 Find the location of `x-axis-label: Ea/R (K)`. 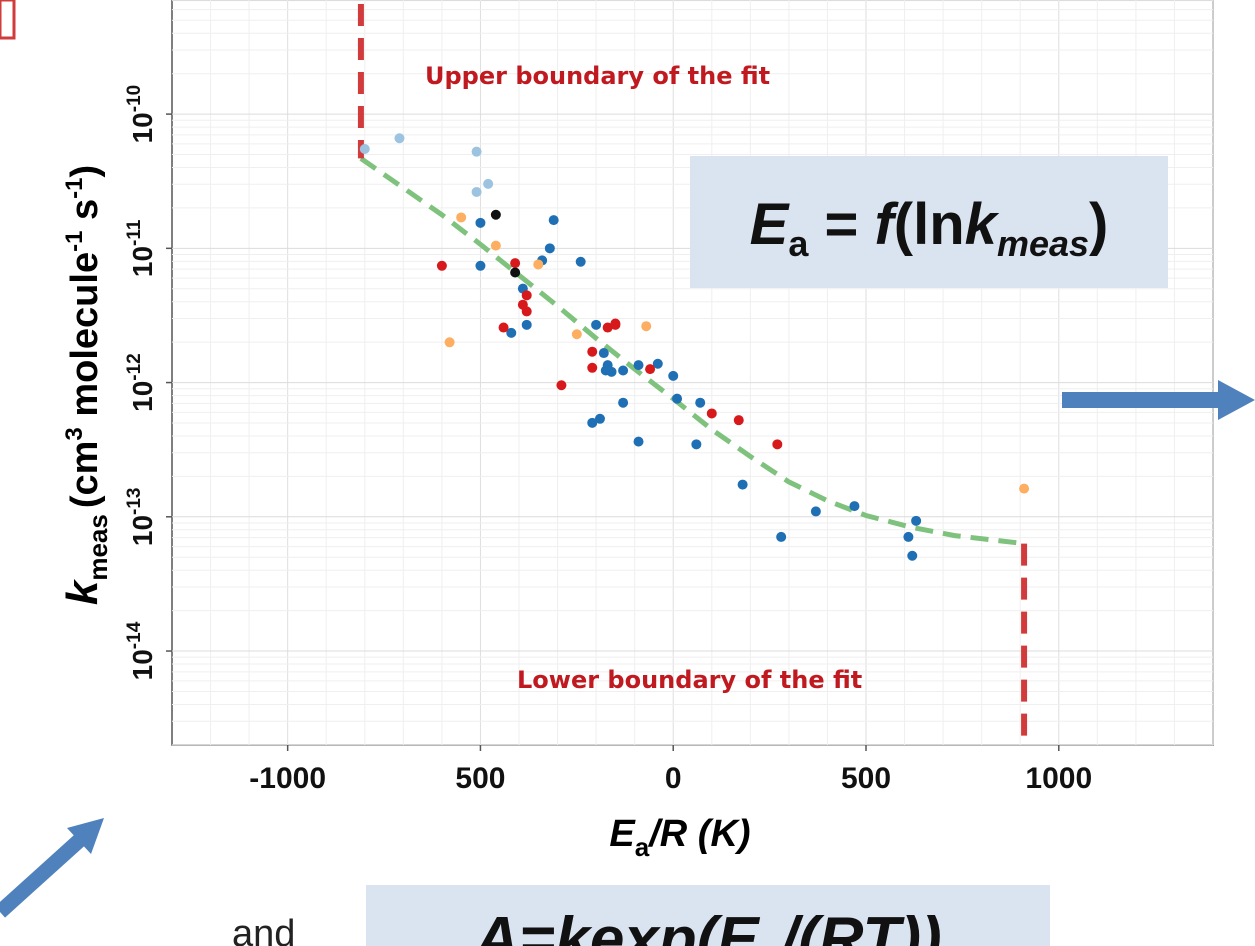

x-axis-label: Ea/R (K) is located at coordinates (679, 837).